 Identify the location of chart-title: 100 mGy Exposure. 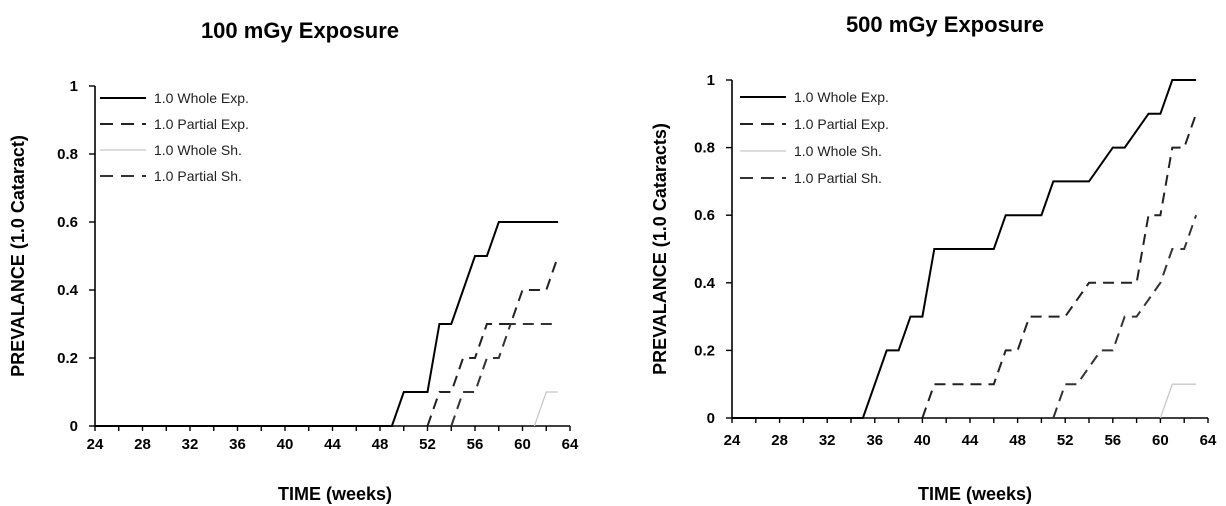
(300, 30).